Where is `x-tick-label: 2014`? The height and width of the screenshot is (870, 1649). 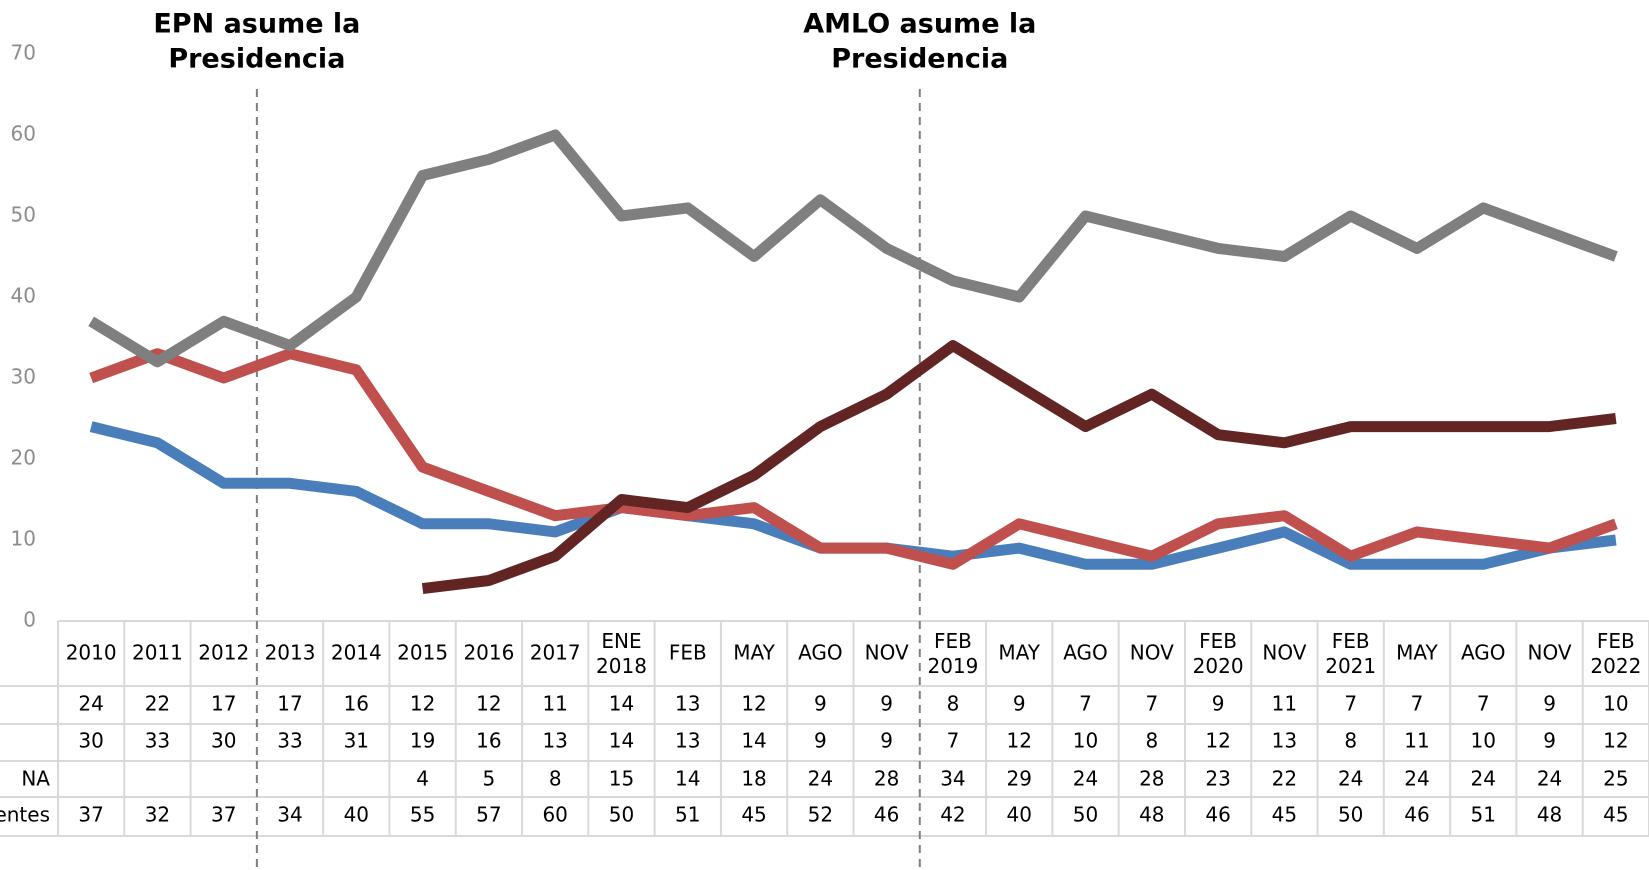
x-tick-label: 2014 is located at coordinates (356, 653).